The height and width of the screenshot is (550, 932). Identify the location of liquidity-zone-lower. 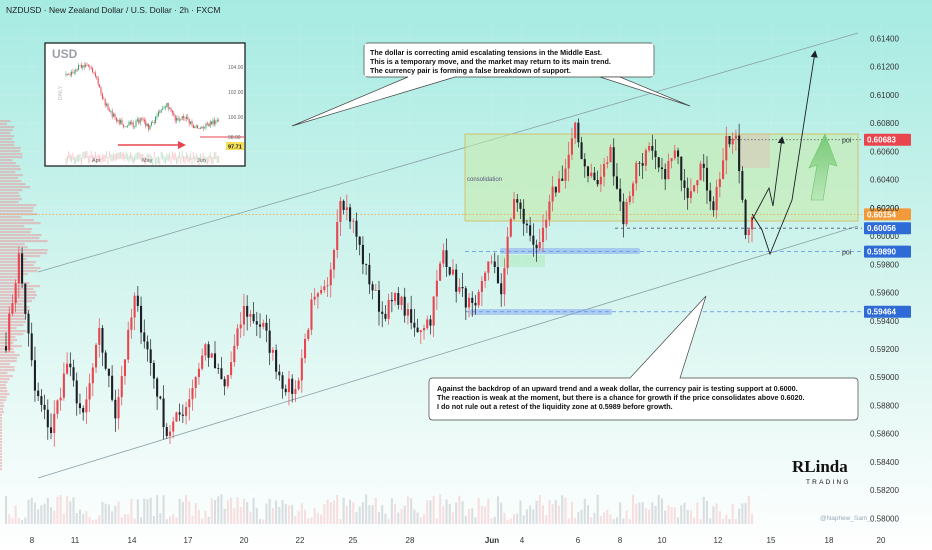
(541, 312).